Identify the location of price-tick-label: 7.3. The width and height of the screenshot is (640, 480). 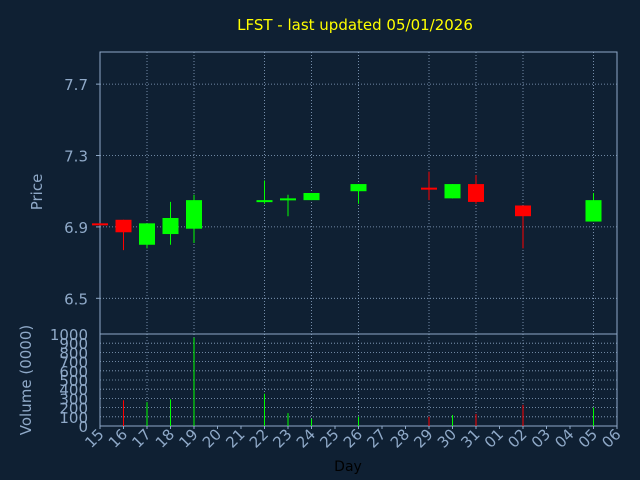
(76, 157).